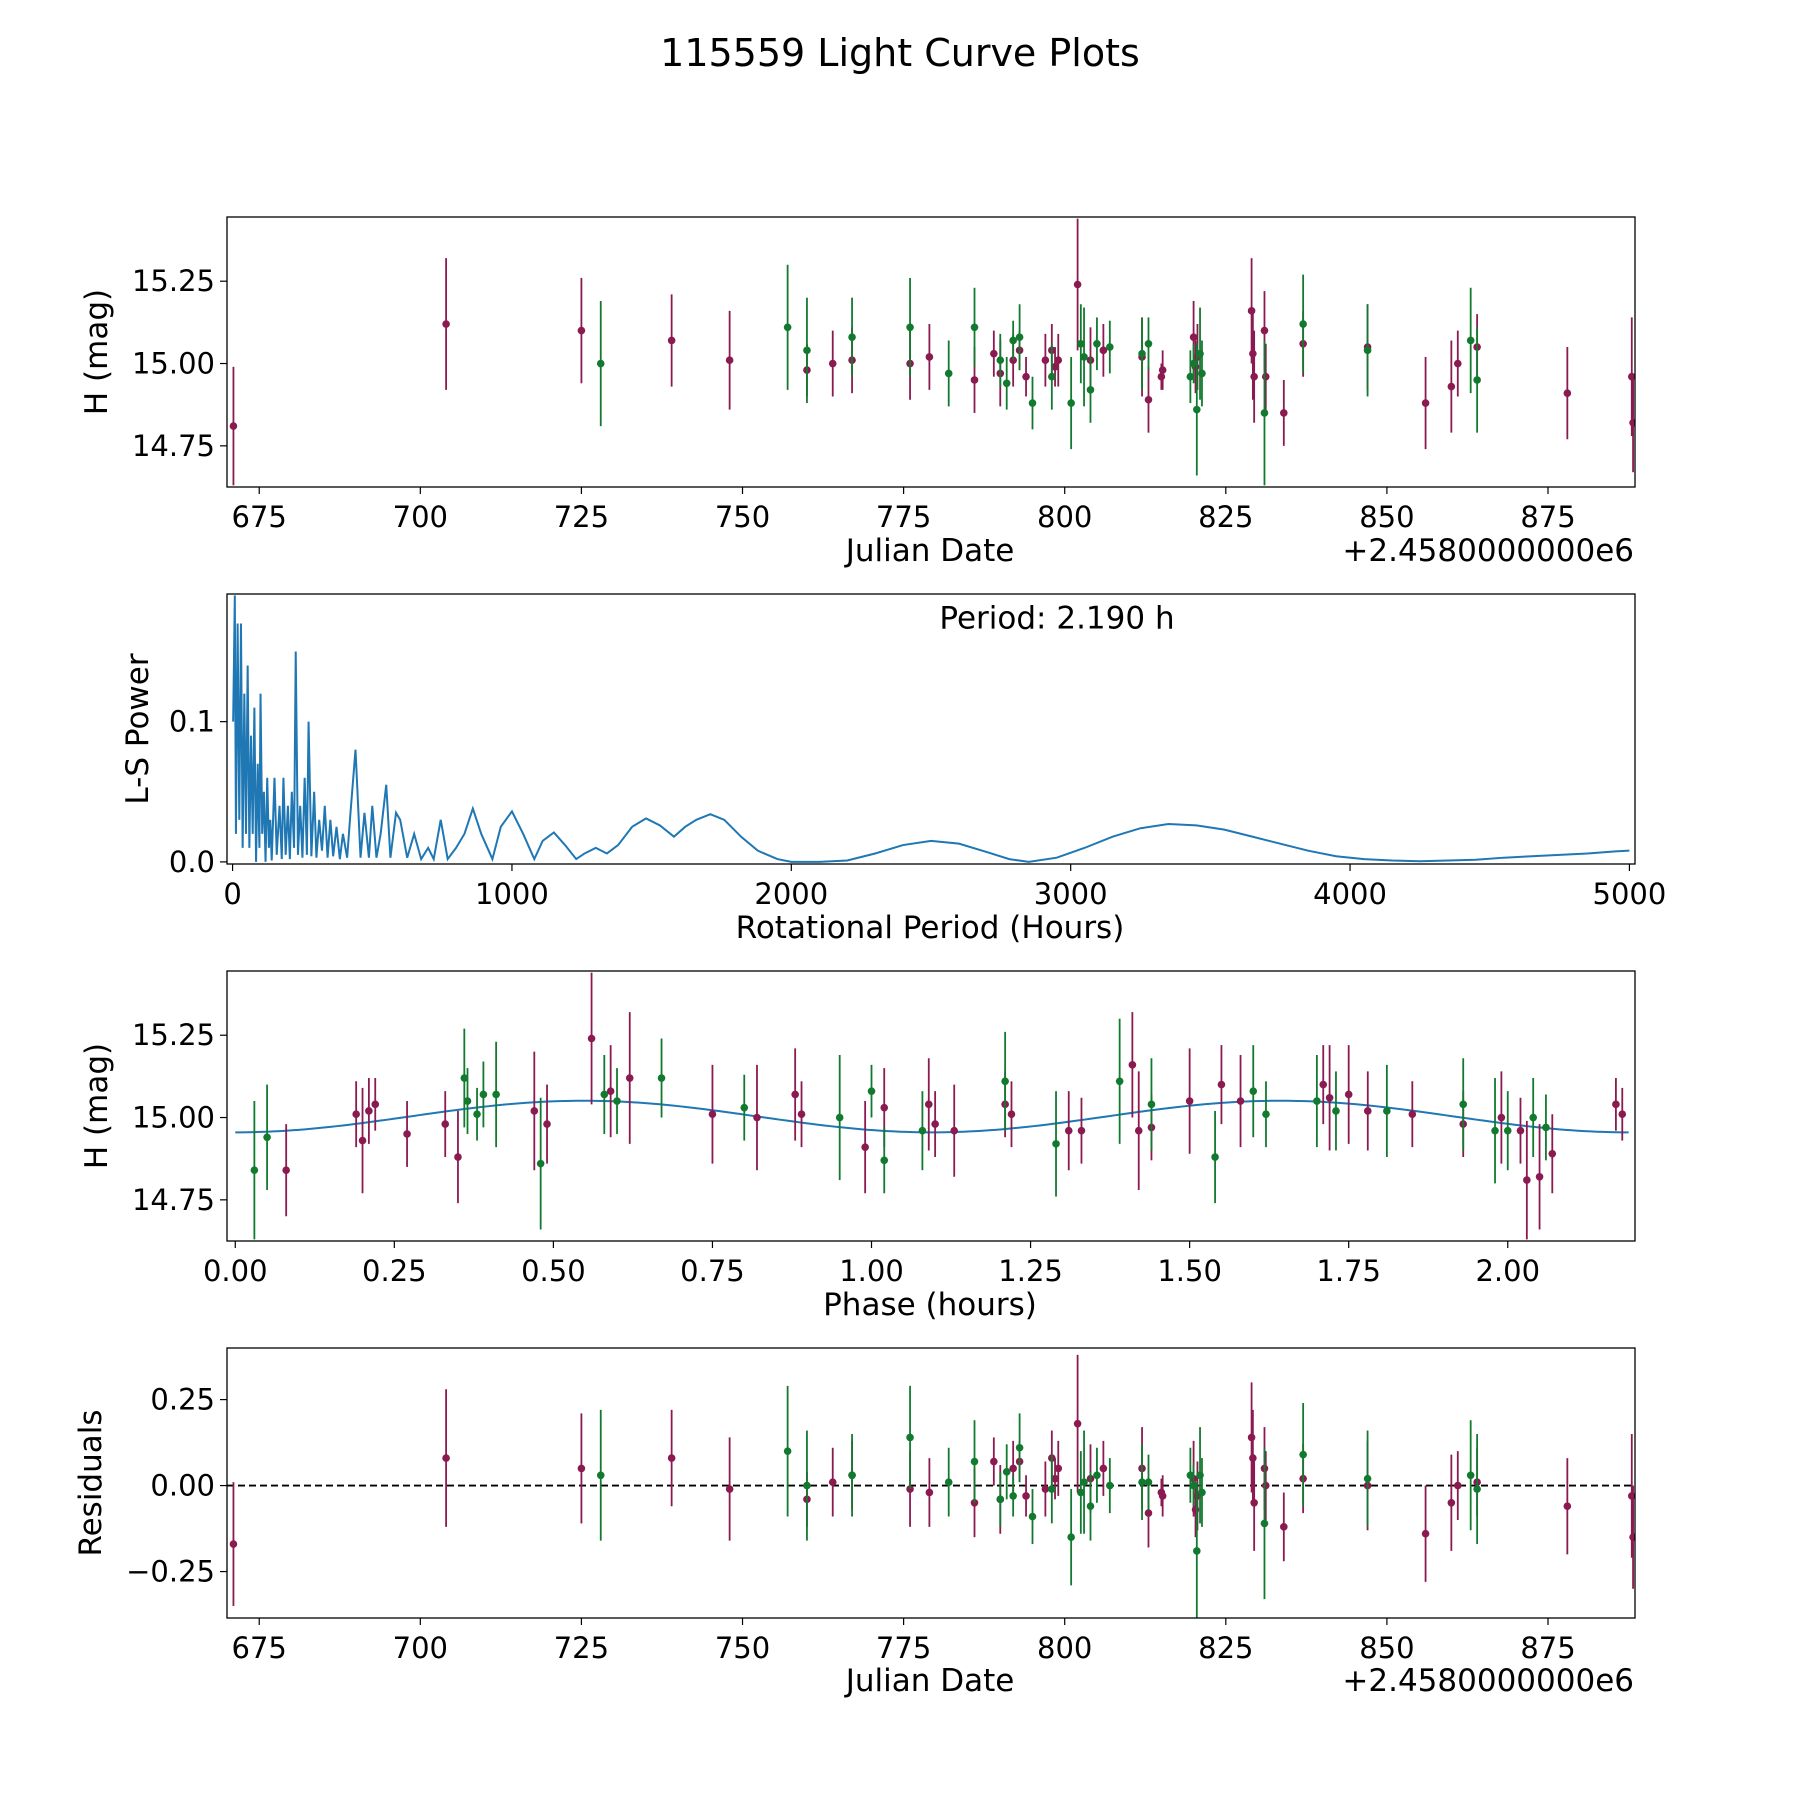 Image resolution: width=1800 pixels, height=1804 pixels. I want to click on phased-xtick-label: 1.75, so click(1348, 1271).